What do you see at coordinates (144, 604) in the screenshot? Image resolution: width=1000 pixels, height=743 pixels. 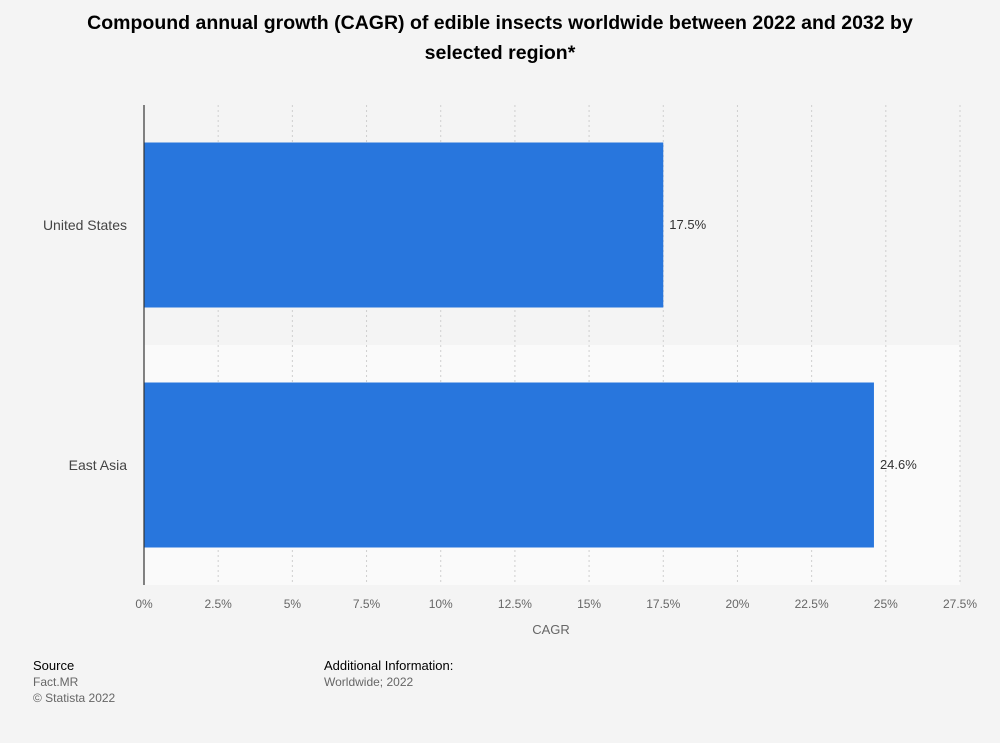 I see `x-tick-label: 0%` at bounding box center [144, 604].